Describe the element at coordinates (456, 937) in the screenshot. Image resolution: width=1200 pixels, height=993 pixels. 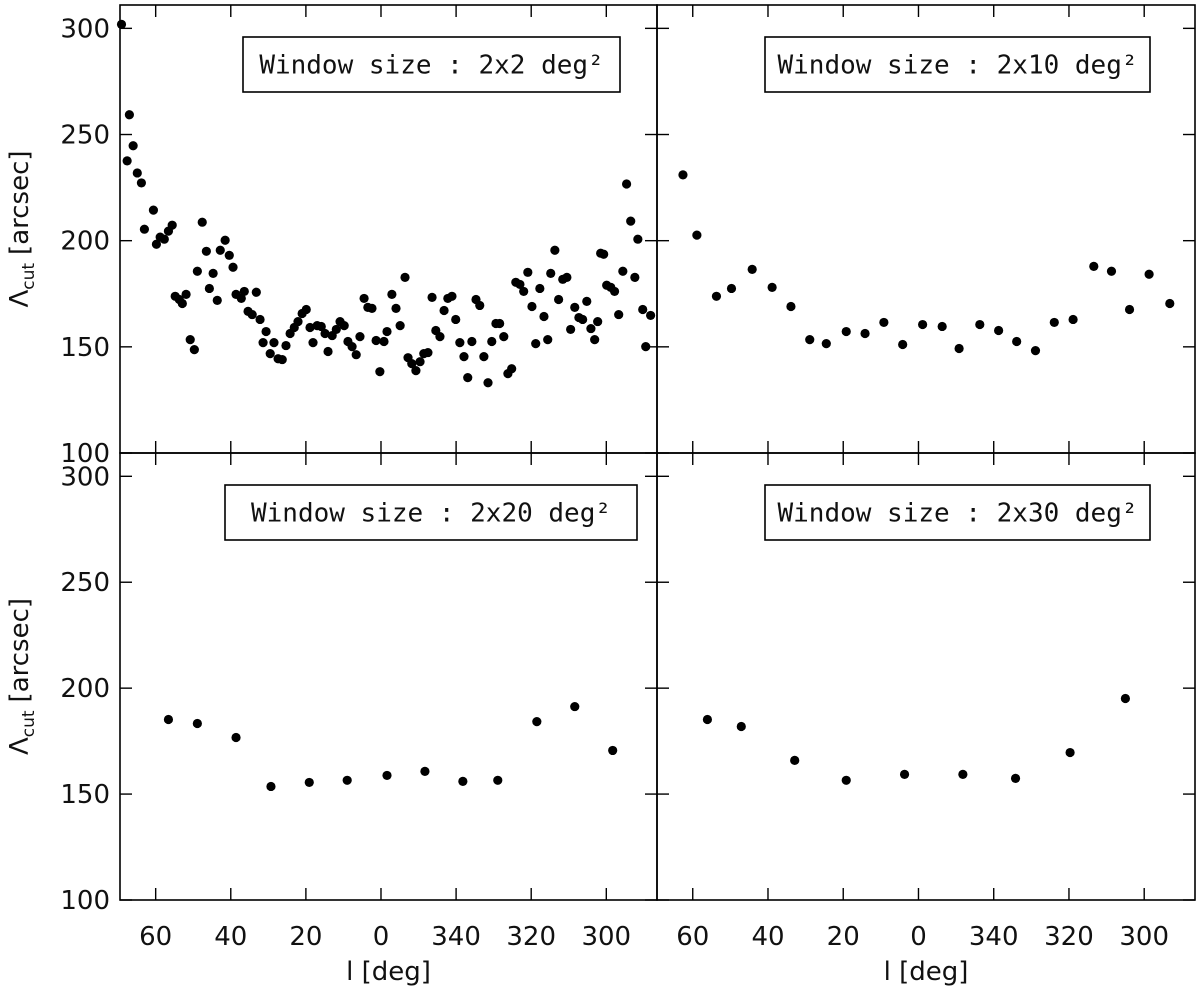
I see `x-tick-label: 340` at that location.